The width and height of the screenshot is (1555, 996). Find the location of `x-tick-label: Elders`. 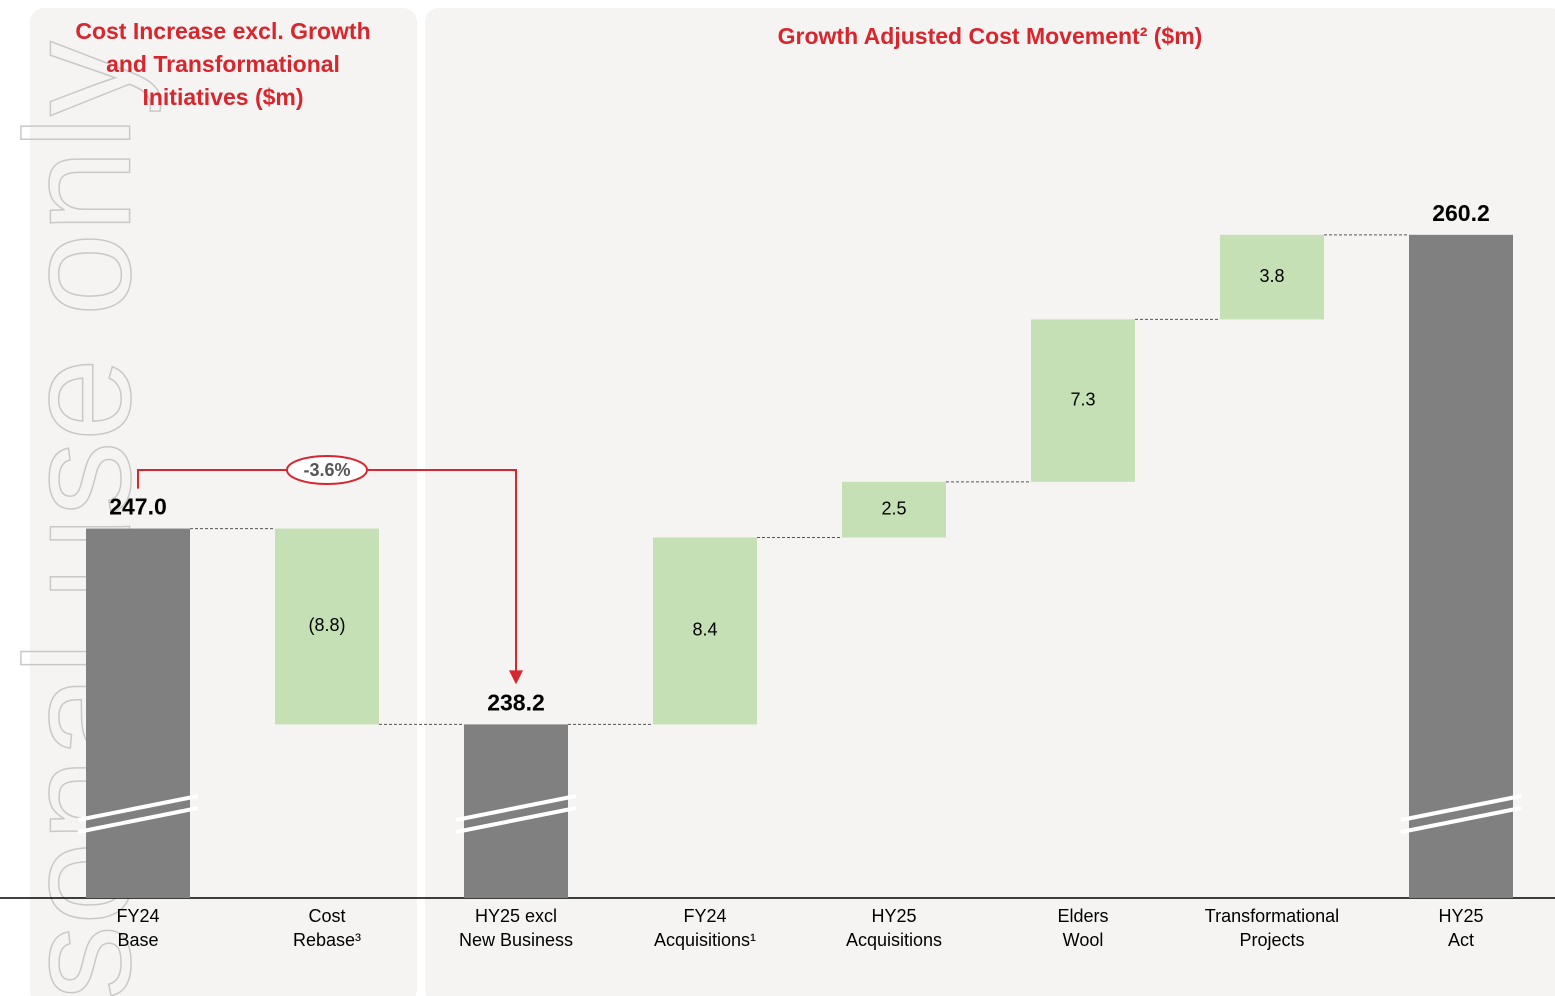

x-tick-label: Elders is located at coordinates (1082, 916).